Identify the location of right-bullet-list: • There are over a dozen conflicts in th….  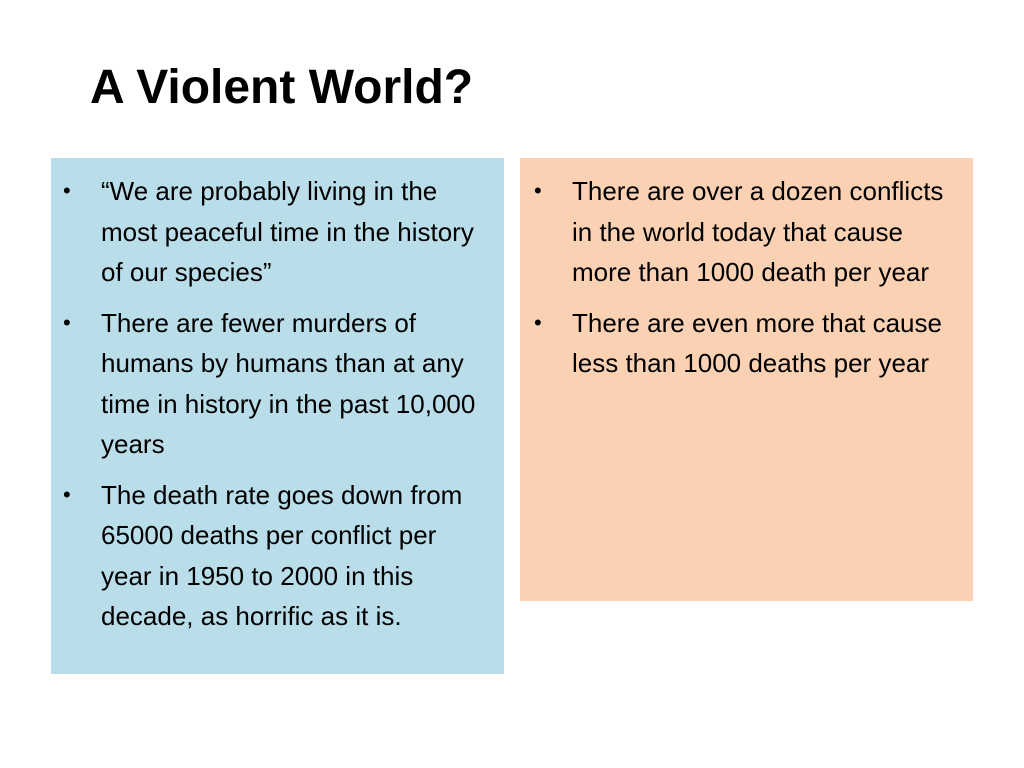
(746, 277).